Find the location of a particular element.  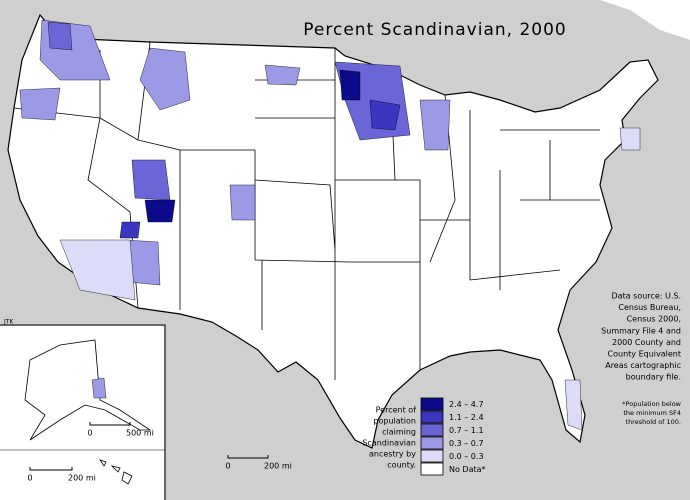

water is located at coordinates (645, 20).